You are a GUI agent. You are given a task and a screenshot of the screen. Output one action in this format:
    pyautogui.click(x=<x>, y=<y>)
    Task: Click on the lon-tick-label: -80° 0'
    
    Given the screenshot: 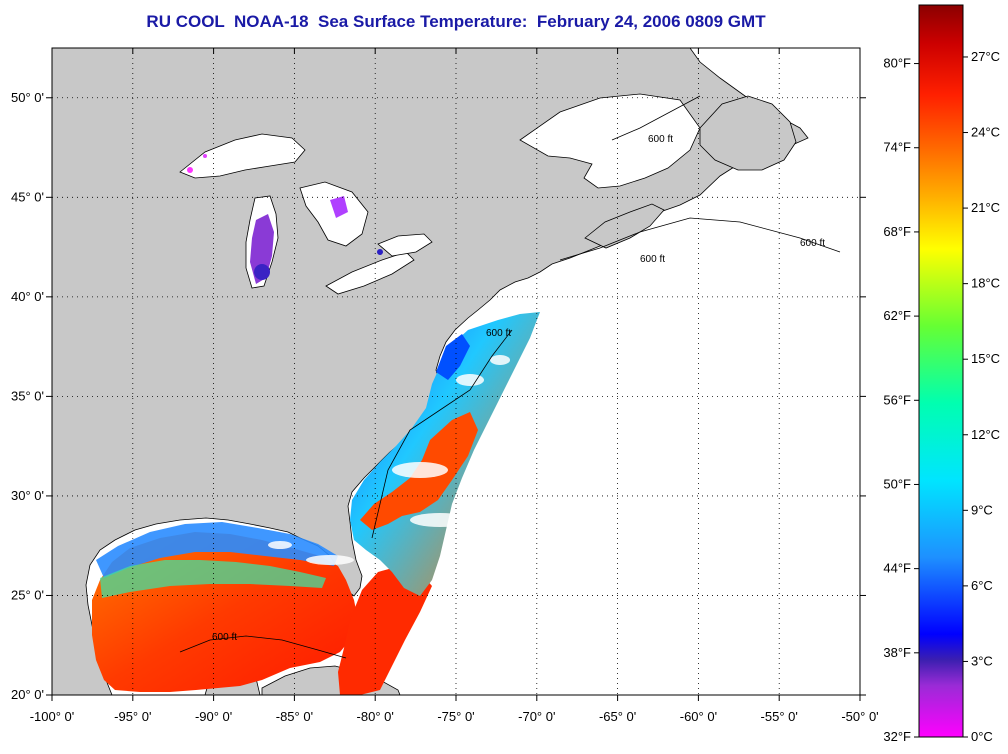 What is the action you would take?
    pyautogui.click(x=375, y=716)
    